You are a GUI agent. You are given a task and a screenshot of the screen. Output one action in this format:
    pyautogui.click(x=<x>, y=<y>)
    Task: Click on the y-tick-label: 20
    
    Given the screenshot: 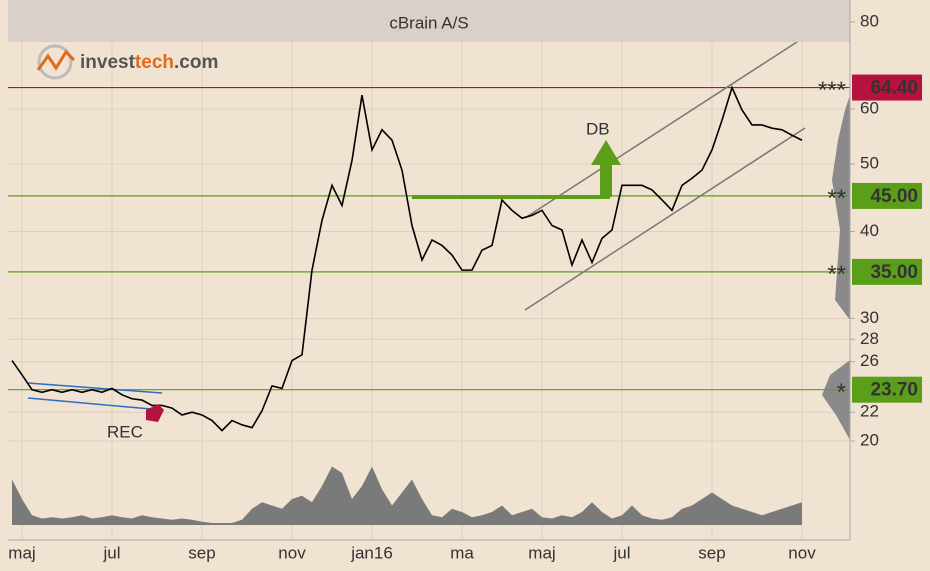 What is the action you would take?
    pyautogui.click(x=869, y=439)
    